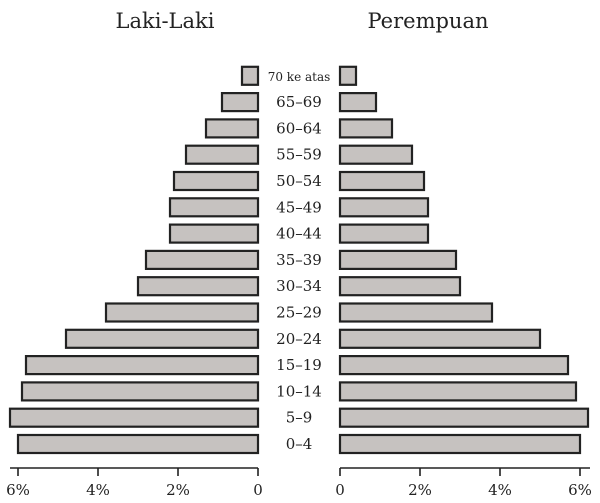  I want to click on title-female: Perempuan, so click(427, 21).